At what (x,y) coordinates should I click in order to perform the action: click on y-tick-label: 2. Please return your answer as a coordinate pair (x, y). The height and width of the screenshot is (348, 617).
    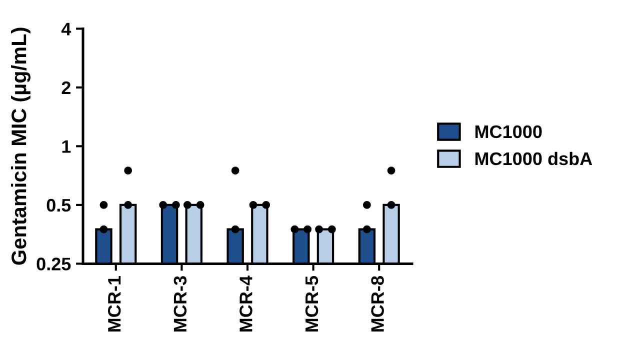
    Looking at the image, I should click on (66, 87).